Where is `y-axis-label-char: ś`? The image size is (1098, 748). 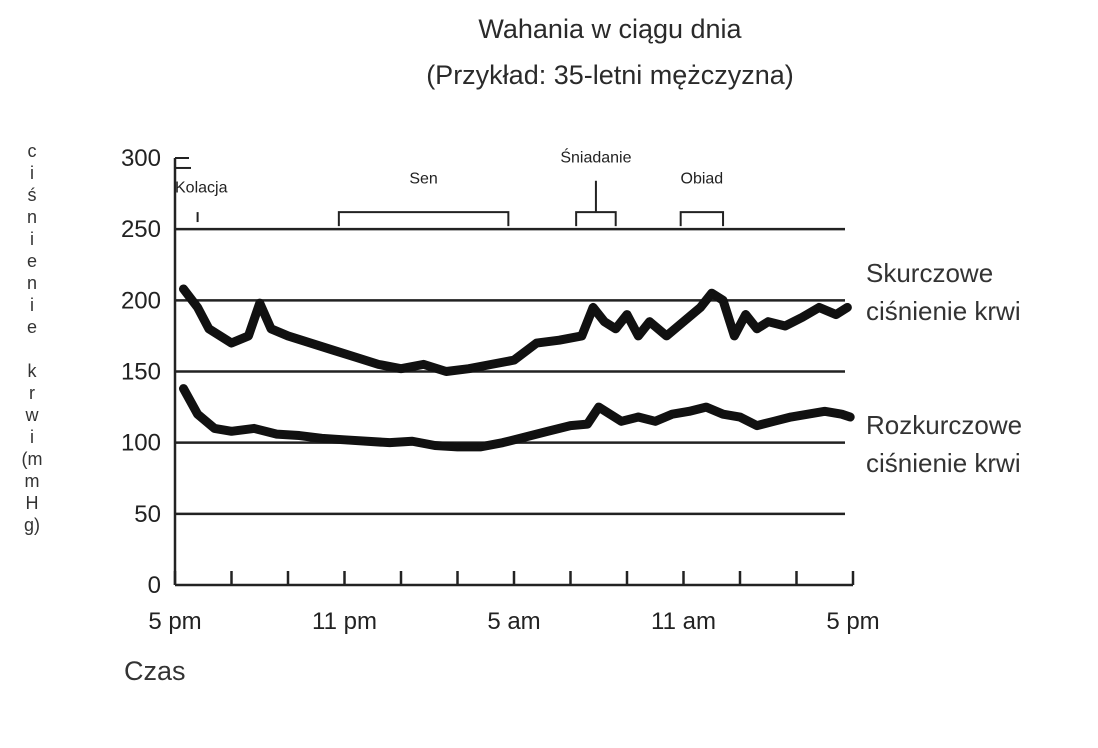 y-axis-label-char: ś is located at coordinates (32, 195).